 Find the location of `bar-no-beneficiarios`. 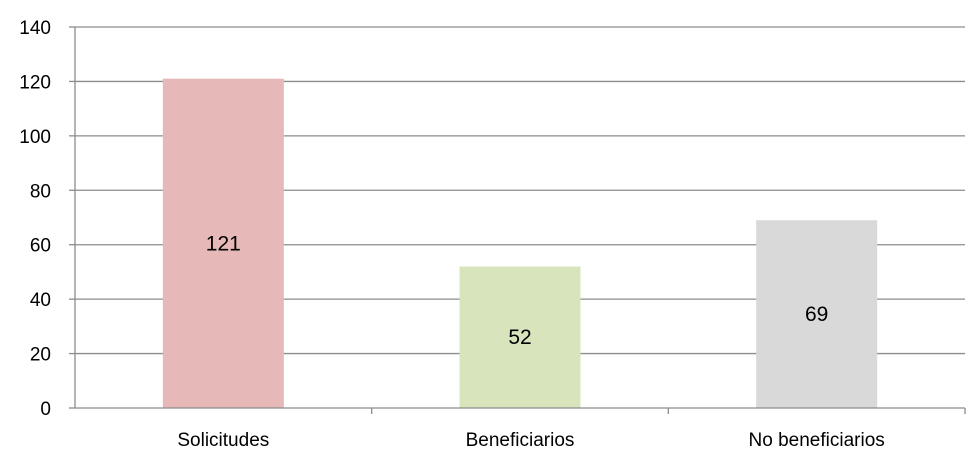

bar-no-beneficiarios is located at coordinates (817, 314).